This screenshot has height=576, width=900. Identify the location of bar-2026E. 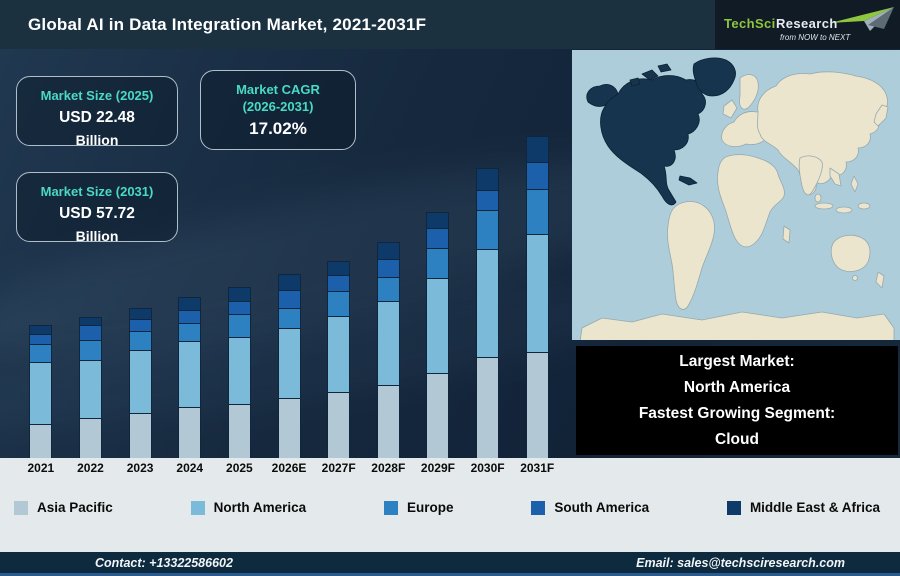
(289, 366).